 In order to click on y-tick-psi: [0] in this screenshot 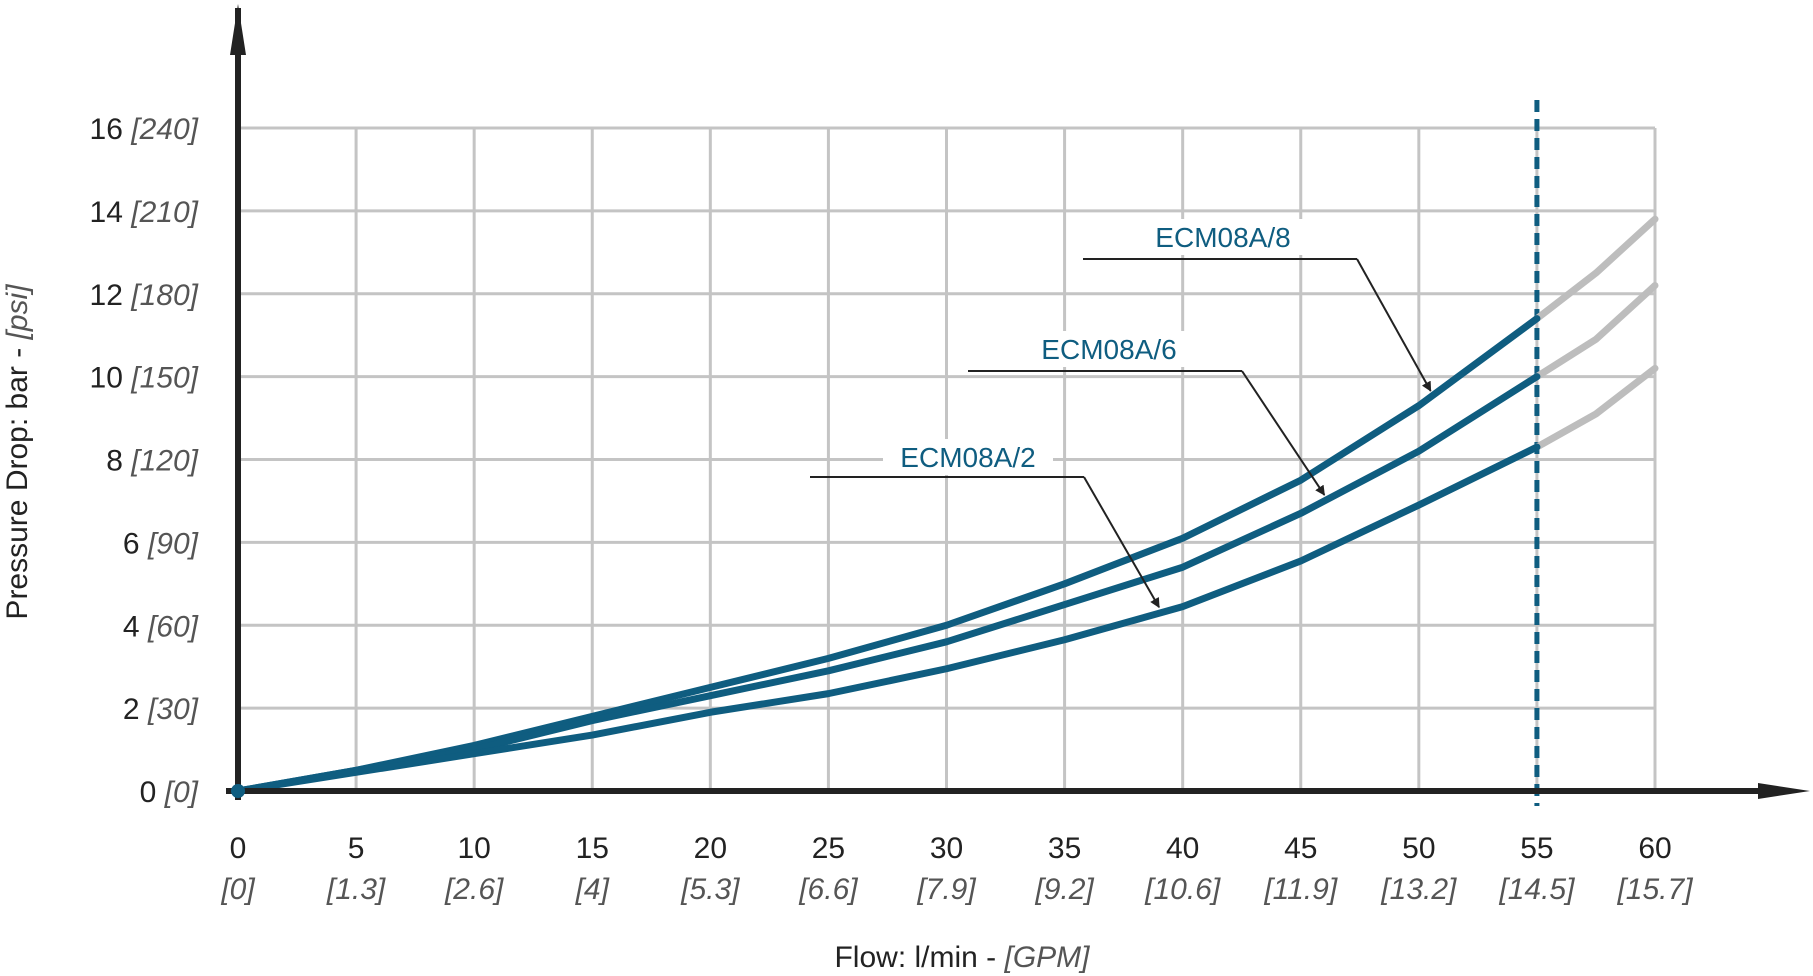, I will do `click(181, 792)`.